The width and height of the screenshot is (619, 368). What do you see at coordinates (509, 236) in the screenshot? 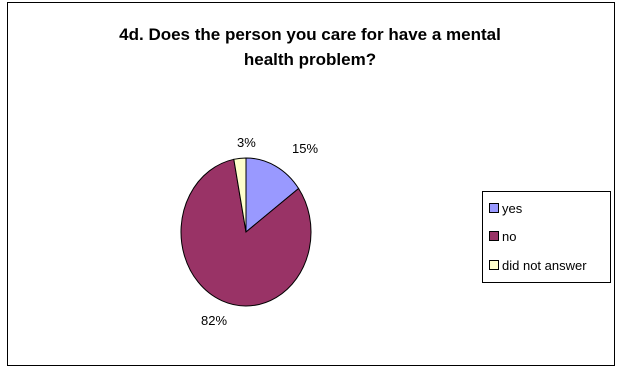
I see `legend-label-no: no` at bounding box center [509, 236].